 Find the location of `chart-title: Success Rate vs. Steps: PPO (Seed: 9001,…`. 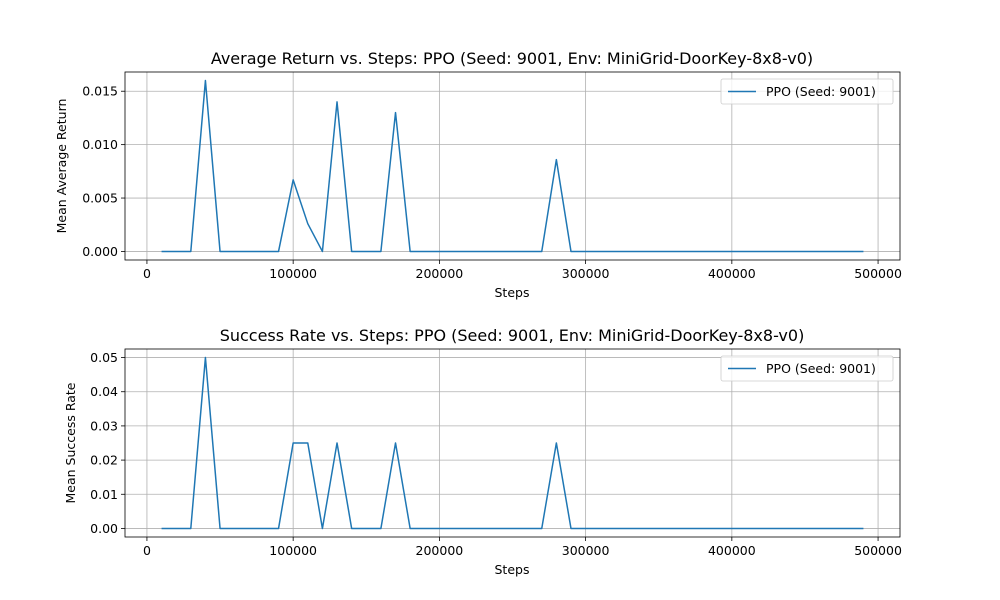

chart-title: Success Rate vs. Steps: PPO (Seed: 9001,… is located at coordinates (512, 335).